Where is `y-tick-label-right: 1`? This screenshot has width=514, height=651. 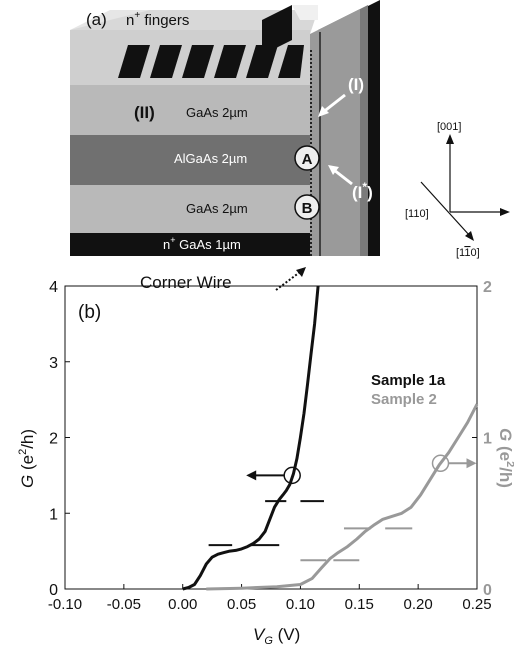 y-tick-label-right: 1 is located at coordinates (487, 439).